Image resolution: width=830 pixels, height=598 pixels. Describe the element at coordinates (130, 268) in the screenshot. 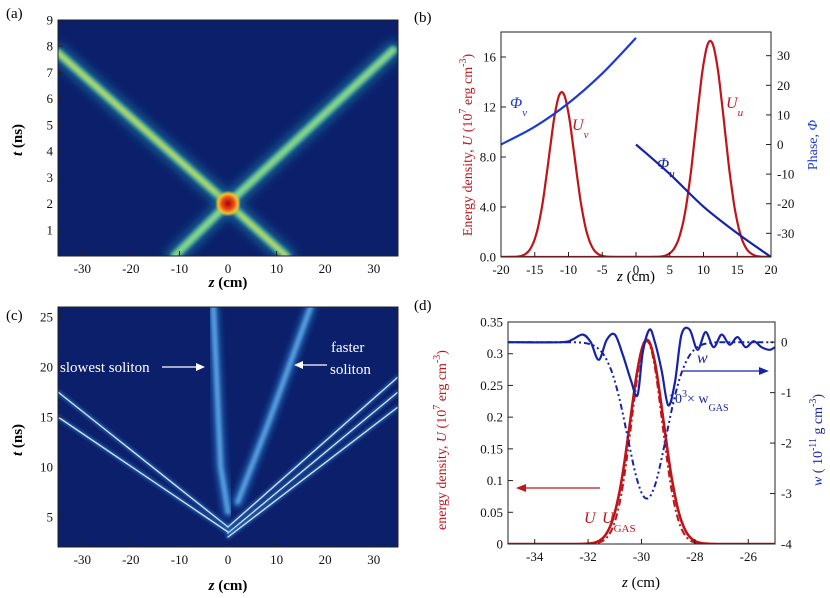

I see `panel-a-xtick-label: -20` at that location.